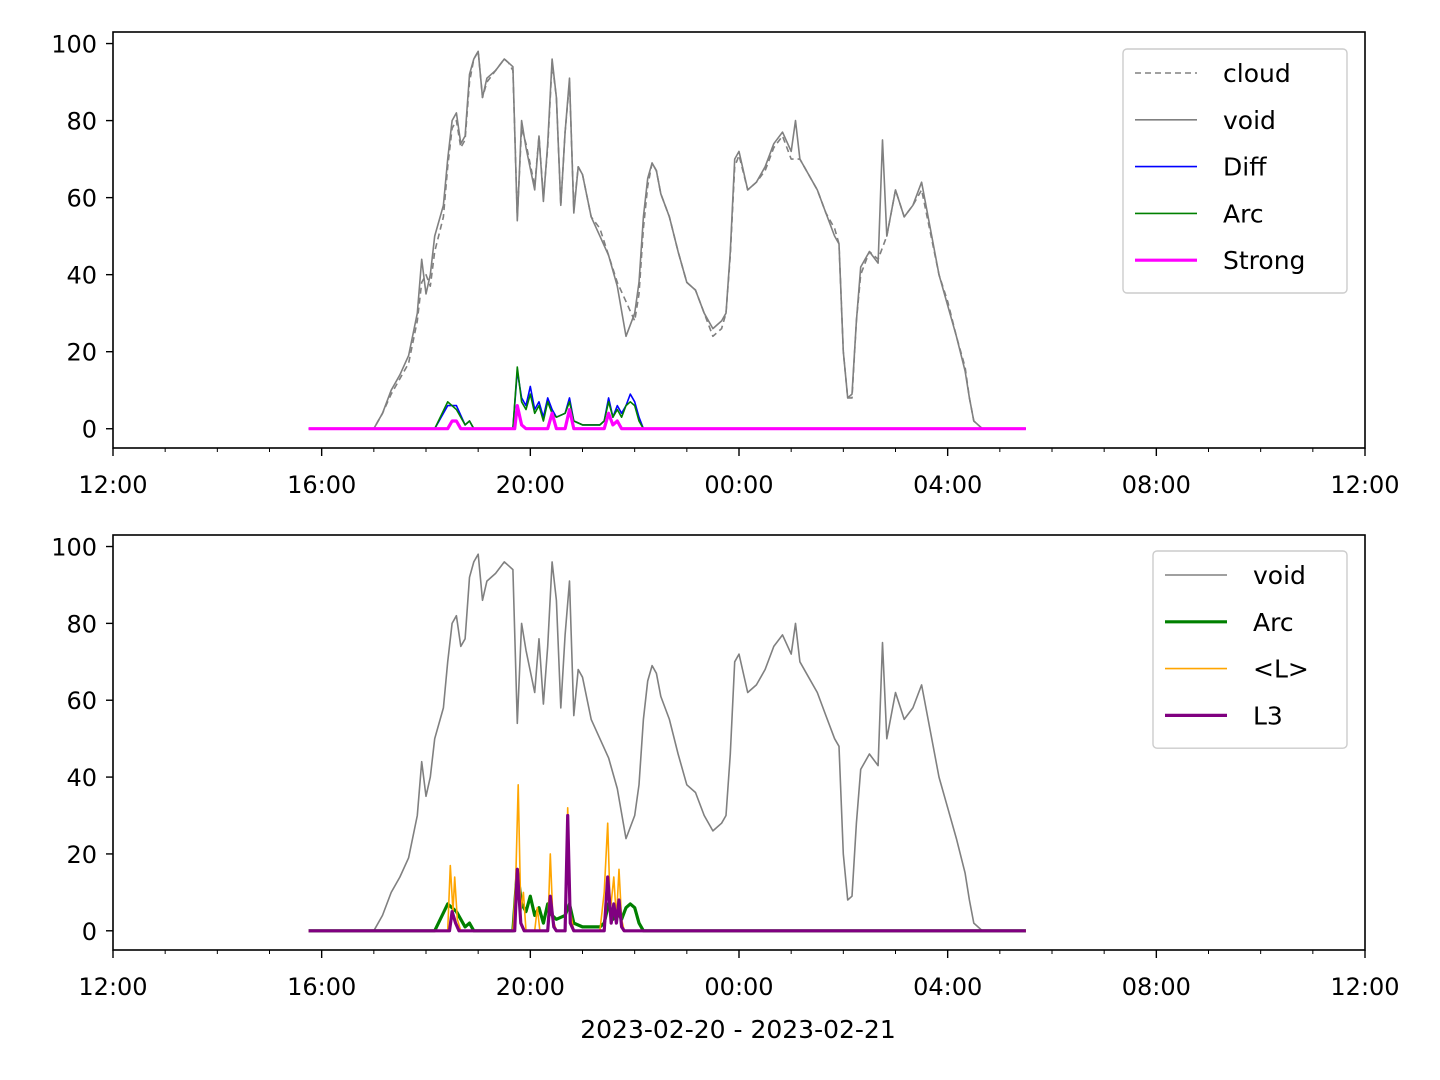 The height and width of the screenshot is (1080, 1440). What do you see at coordinates (1268, 715) in the screenshot?
I see `legend-label-l3: L3` at bounding box center [1268, 715].